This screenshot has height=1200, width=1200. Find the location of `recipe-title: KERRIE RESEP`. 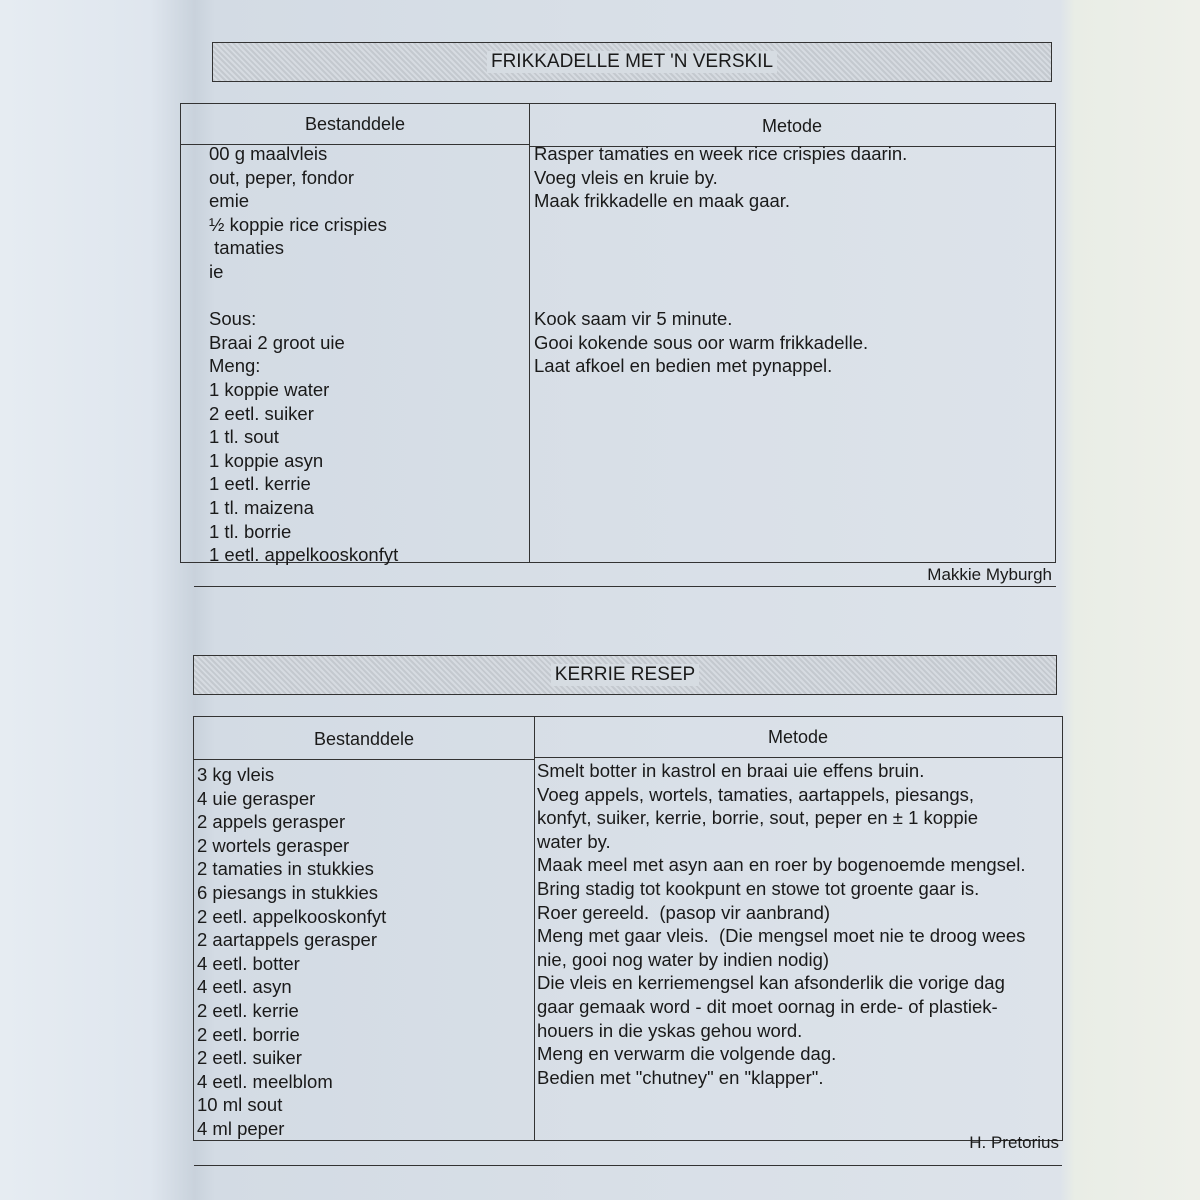

recipe-title: KERRIE RESEP is located at coordinates (625, 675).